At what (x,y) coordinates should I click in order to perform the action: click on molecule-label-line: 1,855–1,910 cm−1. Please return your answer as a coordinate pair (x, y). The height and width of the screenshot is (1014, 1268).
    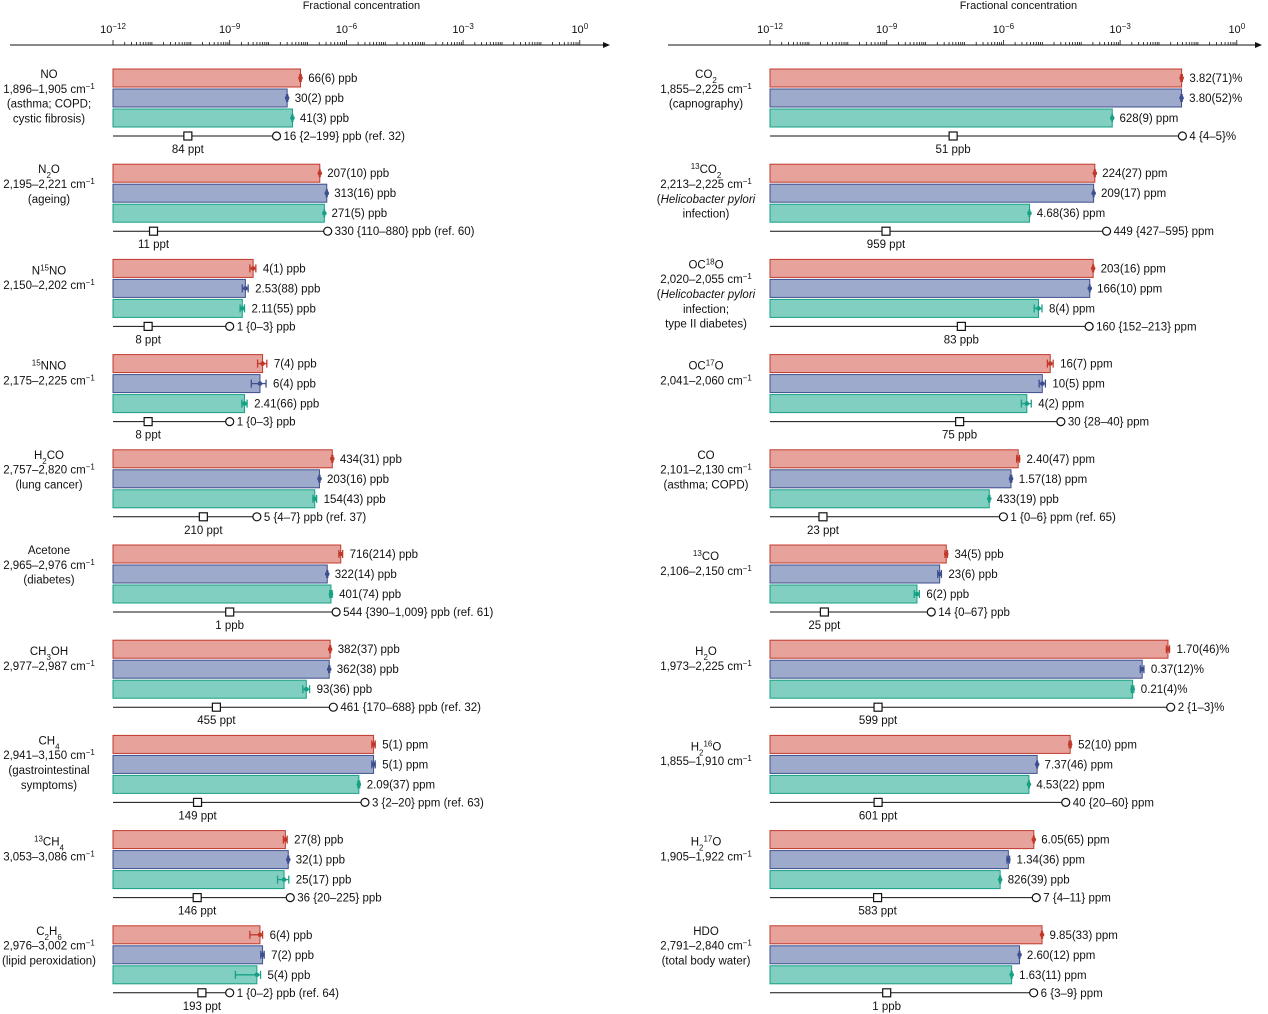
    Looking at the image, I should click on (706, 761).